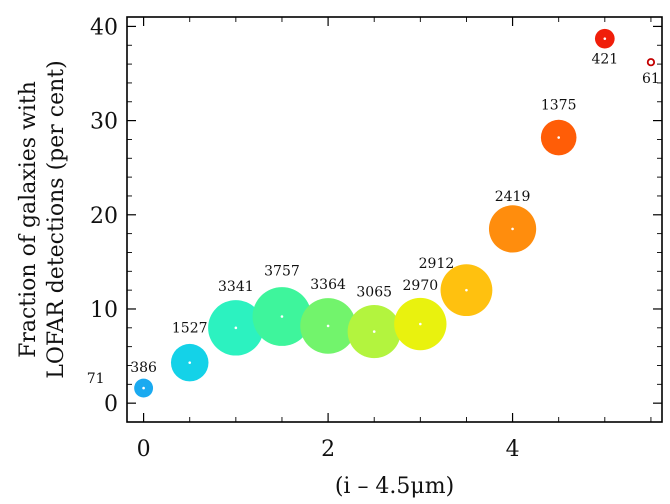 The image size is (670, 504). I want to click on point-label: 3757, so click(282, 272).